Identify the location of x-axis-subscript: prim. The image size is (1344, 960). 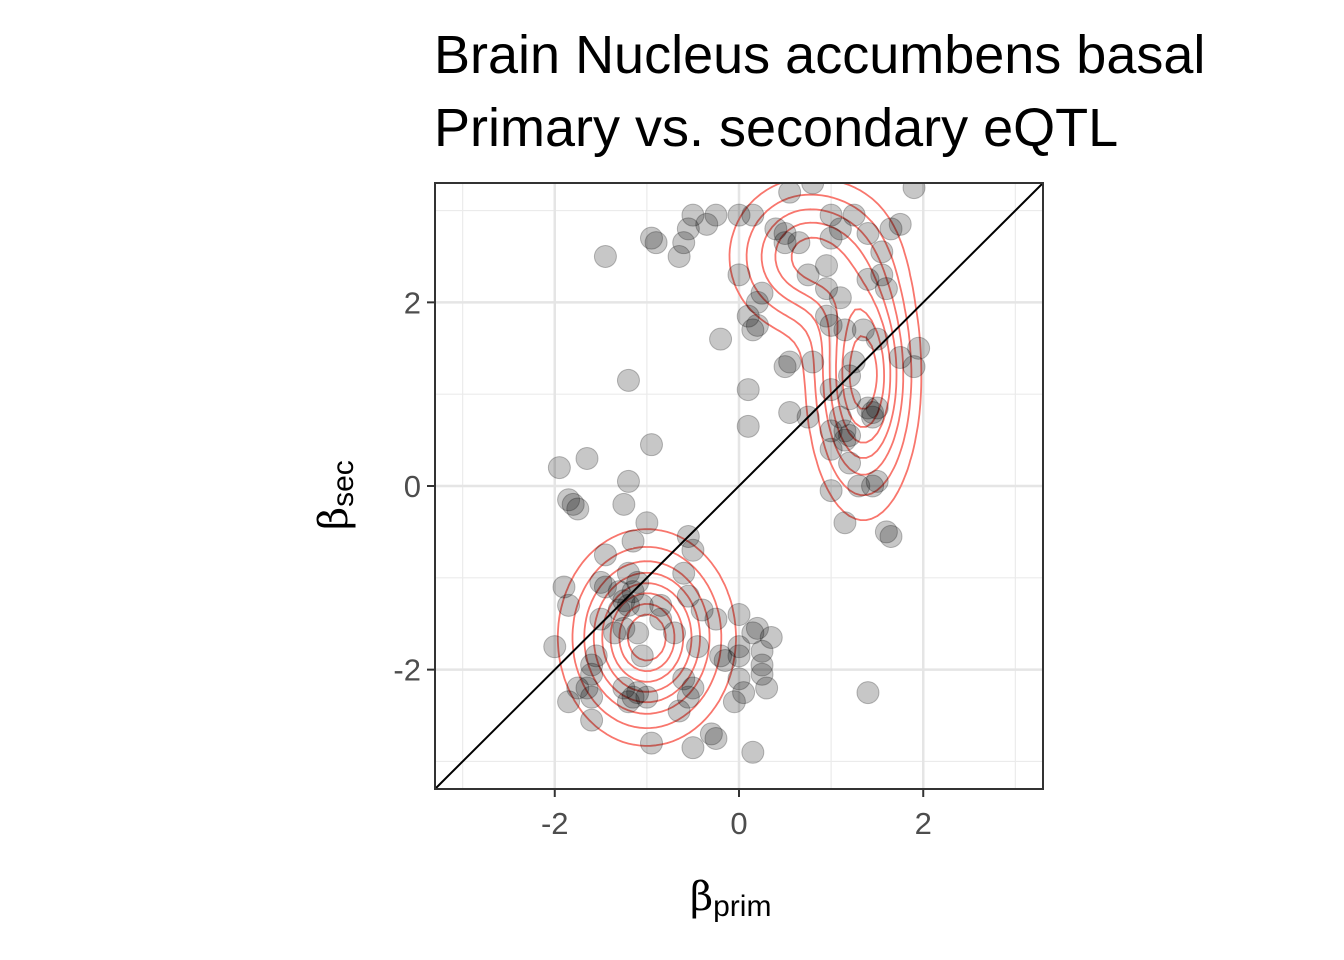
(742, 906).